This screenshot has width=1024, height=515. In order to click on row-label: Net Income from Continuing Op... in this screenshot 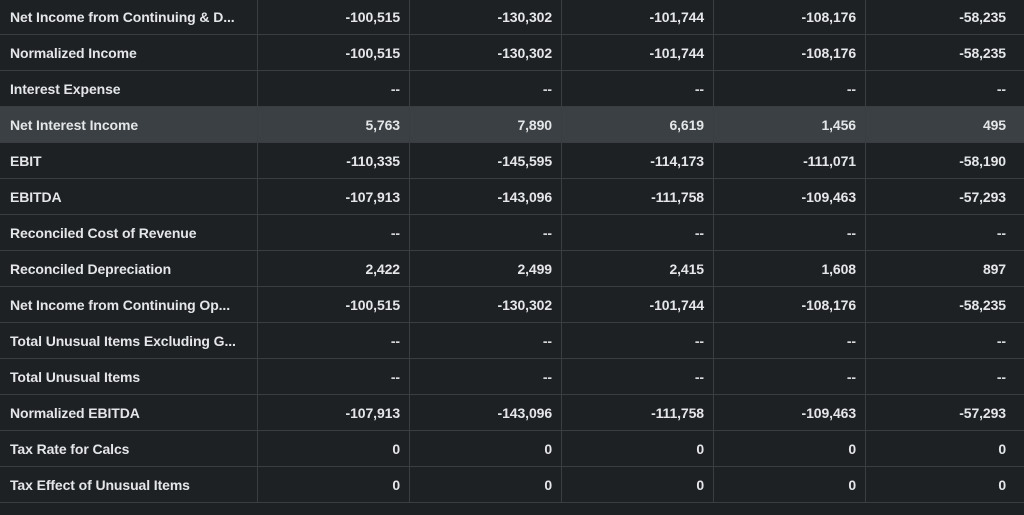, I will do `click(129, 304)`.